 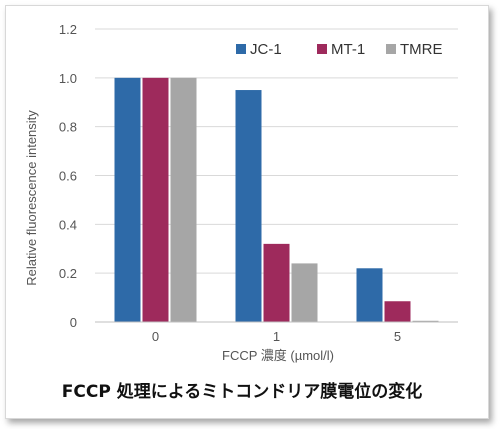 I want to click on y-tick-label: 0, so click(x=73, y=322).